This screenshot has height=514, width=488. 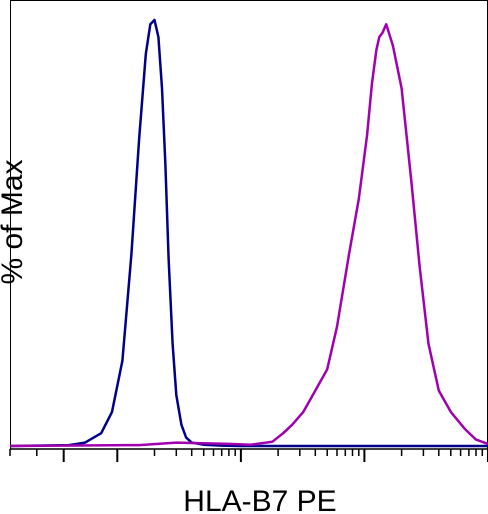 What do you see at coordinates (259, 499) in the screenshot?
I see `x-axis-label: HLA-B7 PE` at bounding box center [259, 499].